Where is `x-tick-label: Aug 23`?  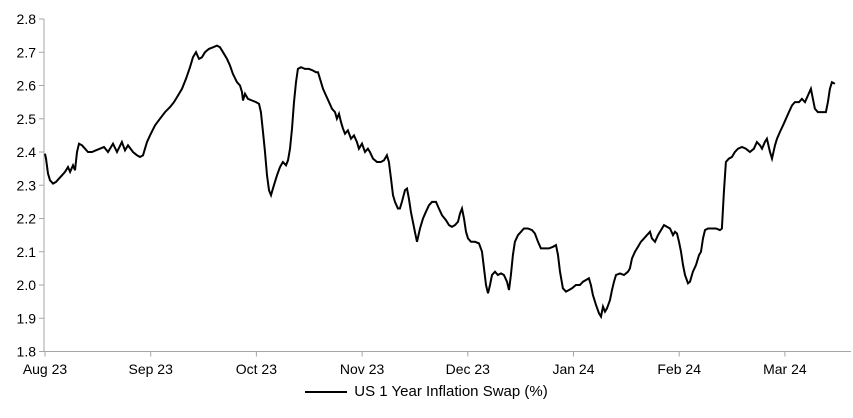
x-tick-label: Aug 23 is located at coordinates (45, 369).